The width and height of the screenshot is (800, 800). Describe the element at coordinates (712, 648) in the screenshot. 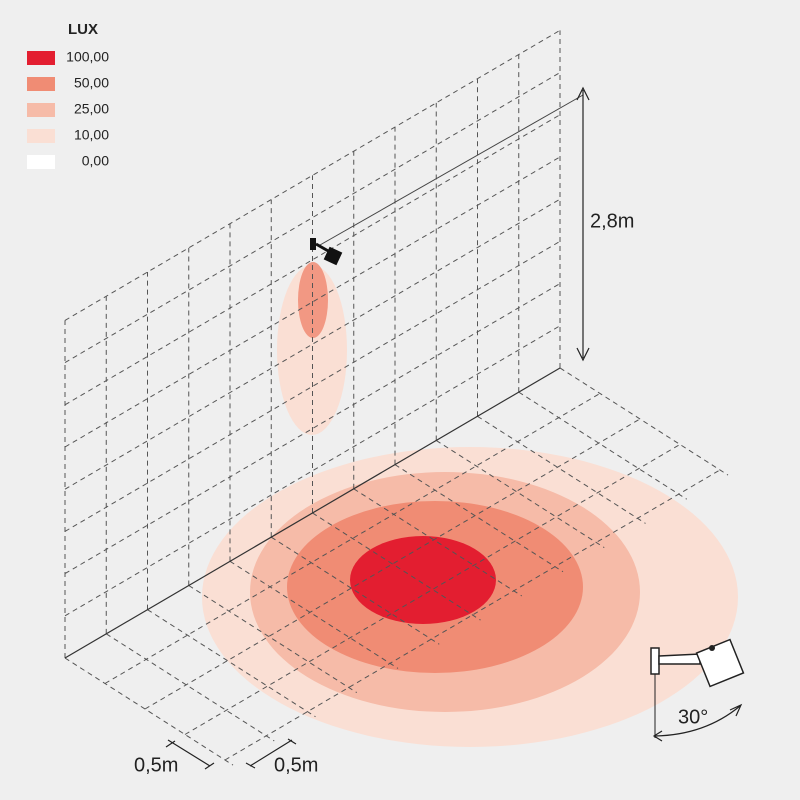

I see `side-pivot` at that location.